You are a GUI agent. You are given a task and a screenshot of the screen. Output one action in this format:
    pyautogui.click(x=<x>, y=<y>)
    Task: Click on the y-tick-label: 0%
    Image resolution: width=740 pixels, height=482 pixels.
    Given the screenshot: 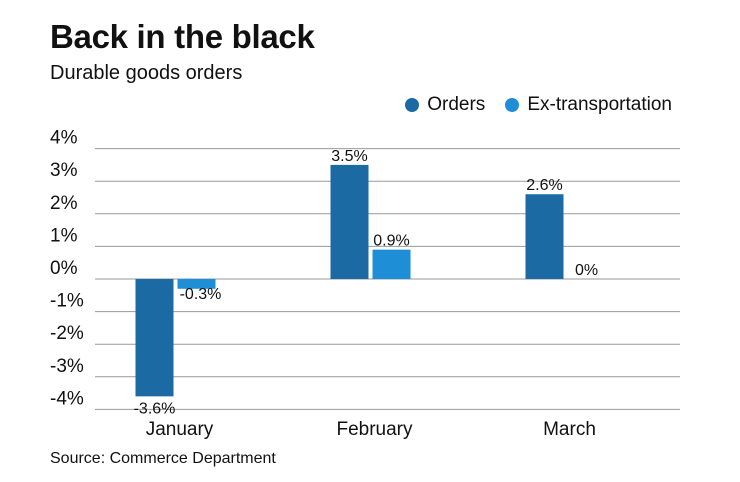 What is the action you would take?
    pyautogui.click(x=64, y=268)
    